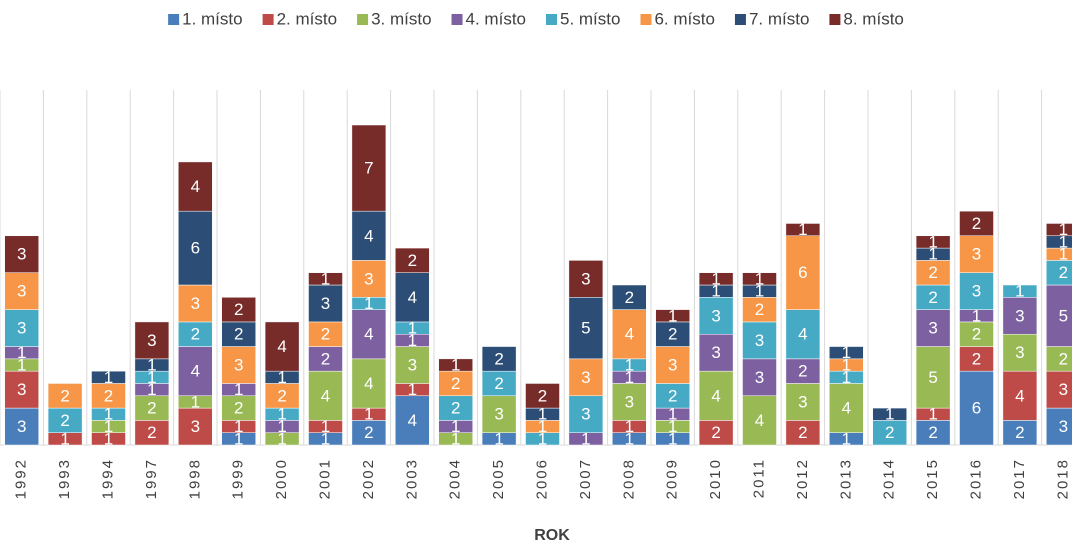  What do you see at coordinates (802, 478) in the screenshot?
I see `x-tick-label: 2012` at bounding box center [802, 478].